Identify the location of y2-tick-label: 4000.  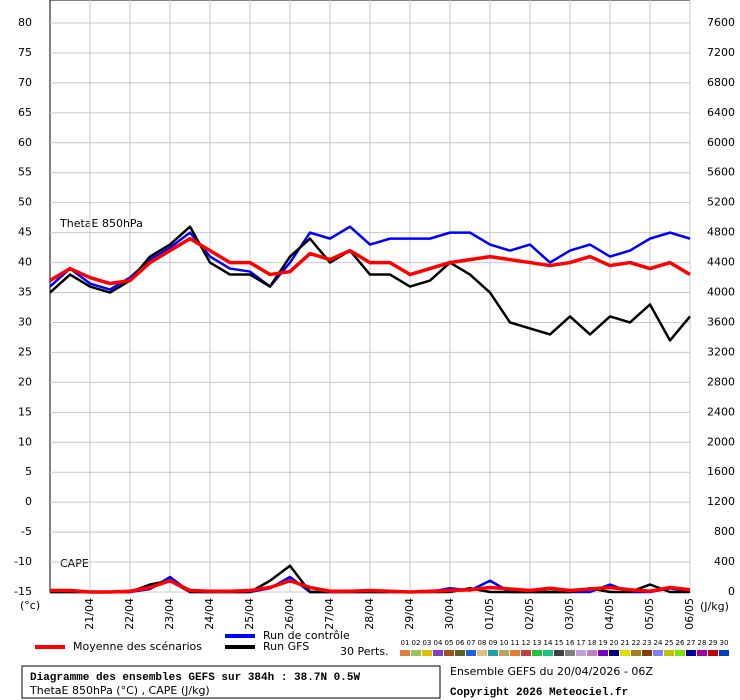
(721, 292).